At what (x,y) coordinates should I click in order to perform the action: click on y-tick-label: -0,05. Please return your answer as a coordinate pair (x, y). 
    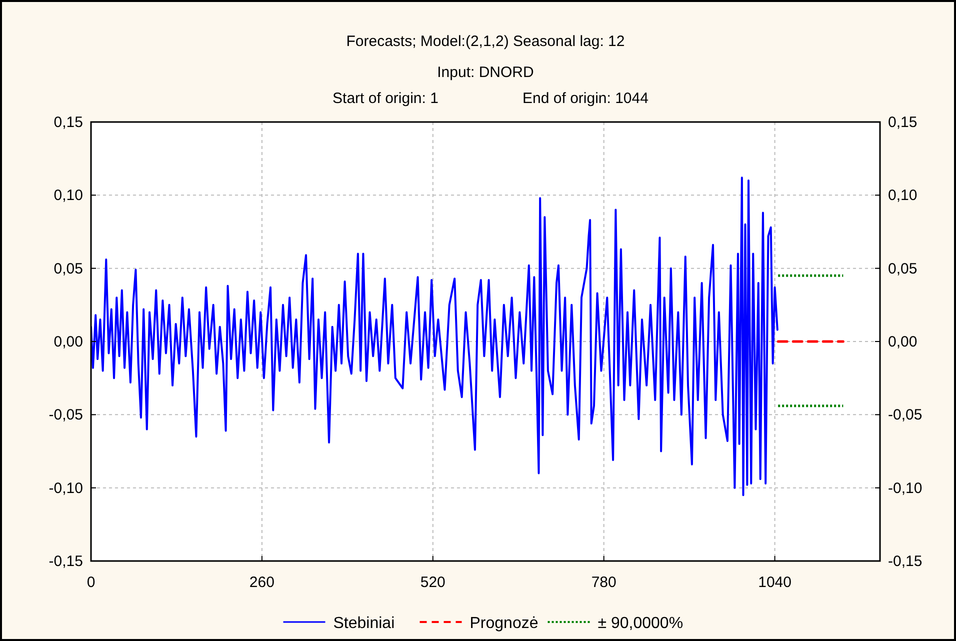
    Looking at the image, I should click on (65, 415).